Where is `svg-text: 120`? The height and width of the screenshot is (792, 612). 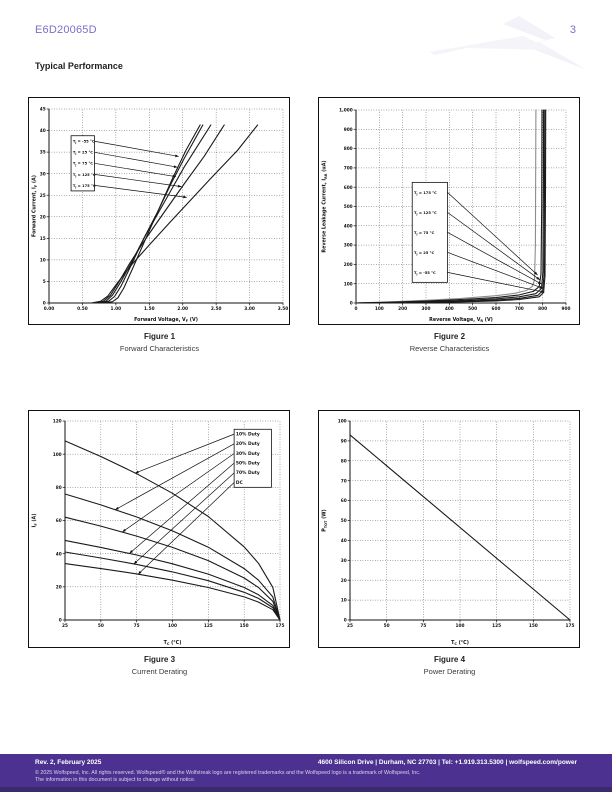 svg-text: 120 is located at coordinates (57, 422).